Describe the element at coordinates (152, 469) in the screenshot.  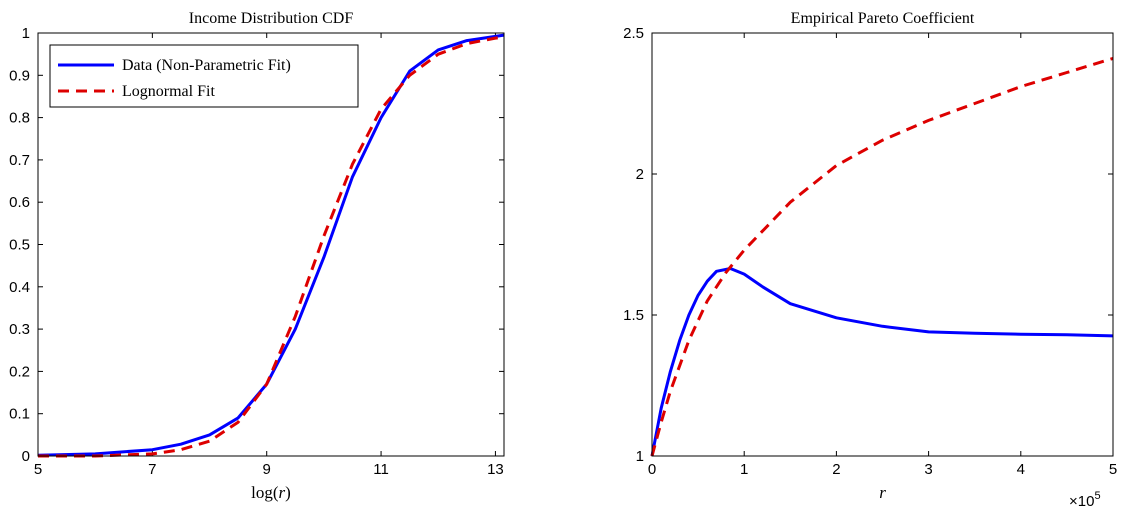
I see `x-tick-label: 7` at that location.